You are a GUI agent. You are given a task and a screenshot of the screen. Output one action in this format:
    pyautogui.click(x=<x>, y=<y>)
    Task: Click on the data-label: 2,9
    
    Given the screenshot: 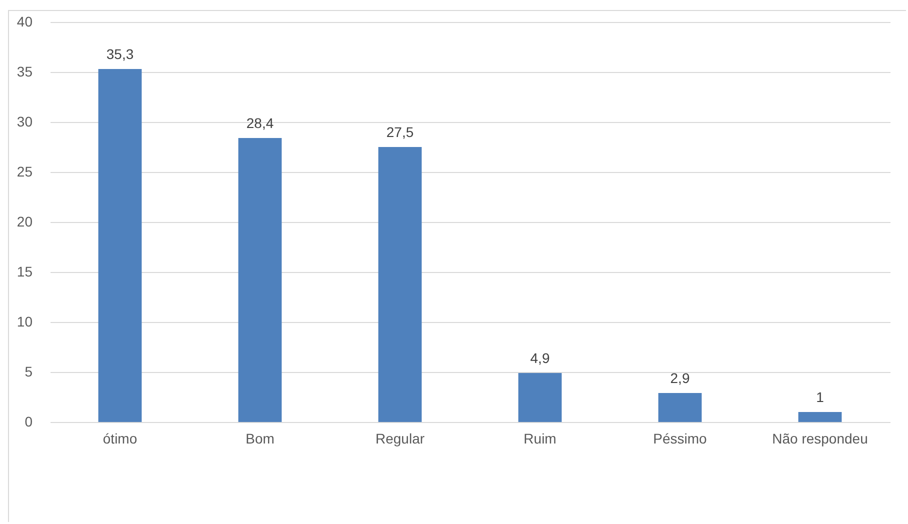 What is the action you would take?
    pyautogui.click(x=680, y=378)
    